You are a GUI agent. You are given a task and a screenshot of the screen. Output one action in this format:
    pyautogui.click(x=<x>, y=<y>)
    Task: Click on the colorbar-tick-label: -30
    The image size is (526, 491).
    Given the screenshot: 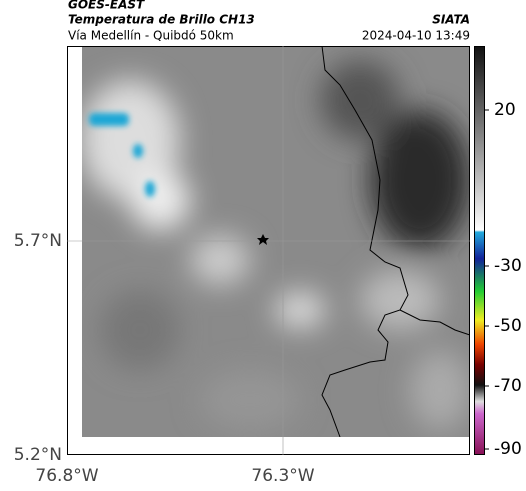 What is the action you would take?
    pyautogui.click(x=508, y=266)
    